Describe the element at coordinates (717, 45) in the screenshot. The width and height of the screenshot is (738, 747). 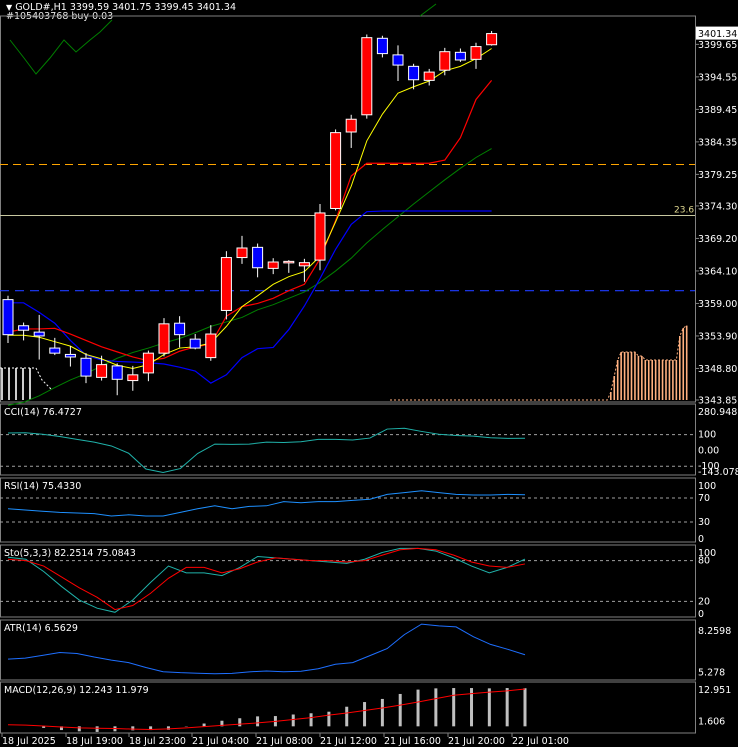
I see `y-tick-label: 3399.65` at that location.